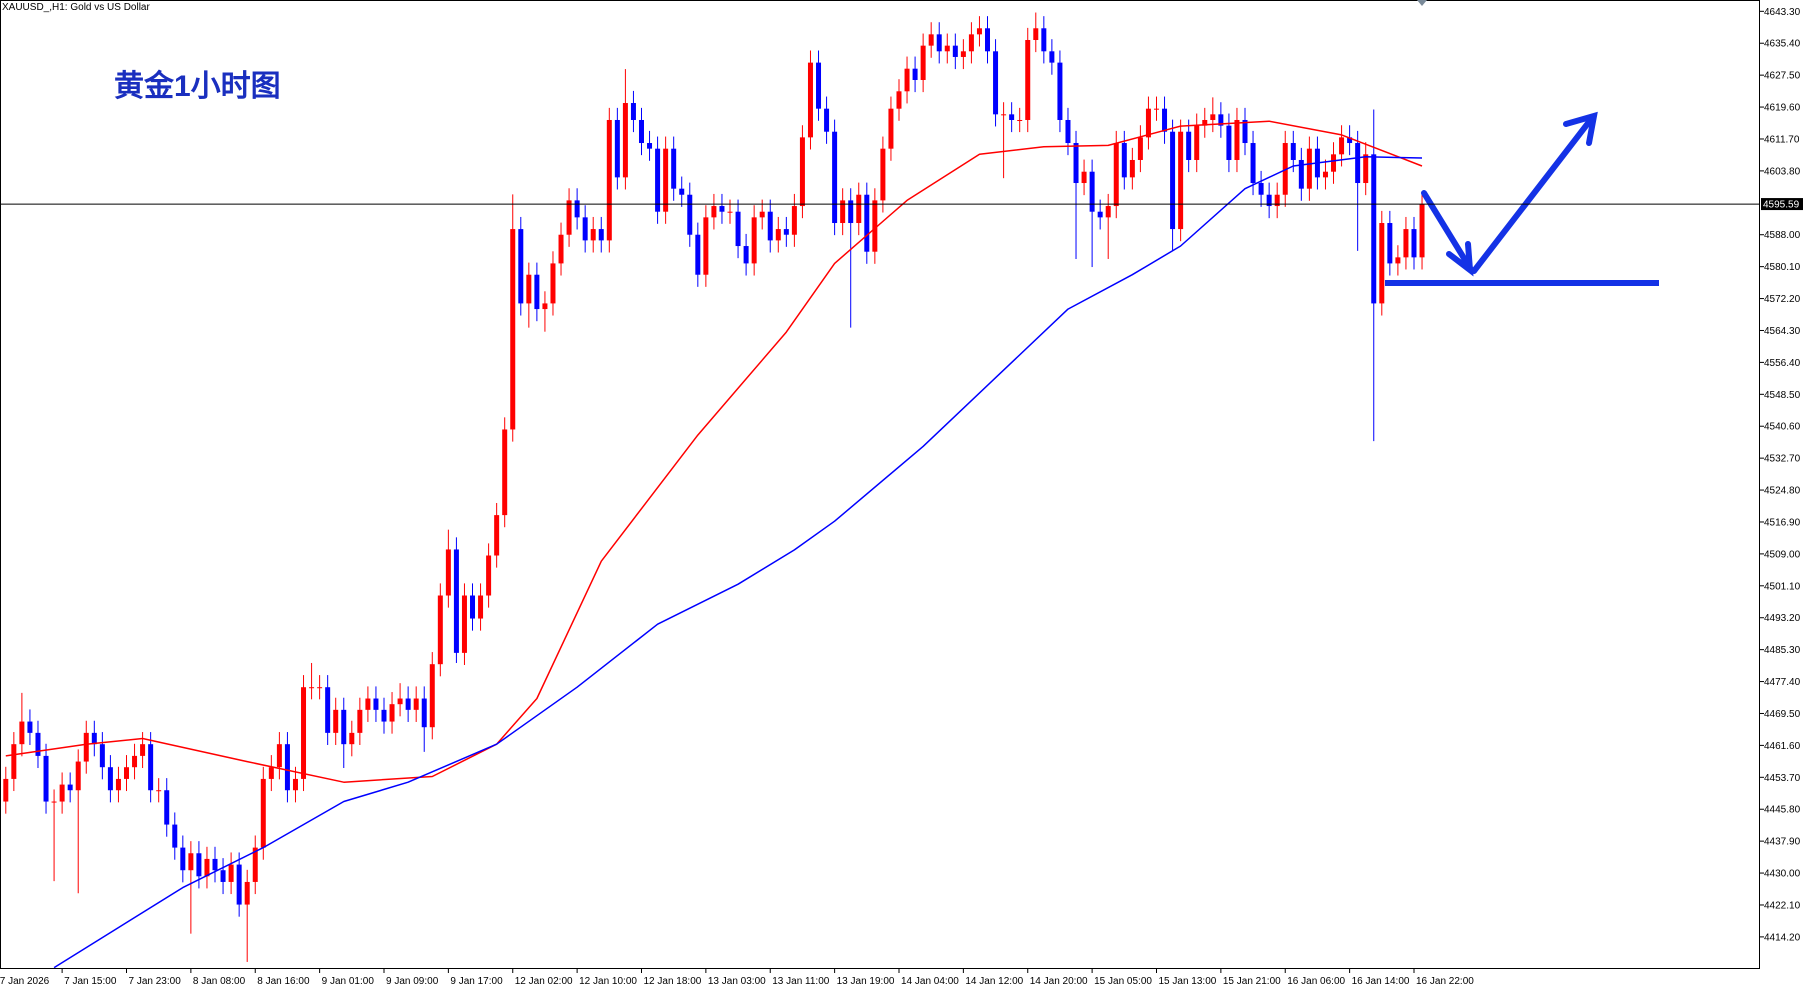 This screenshot has height=990, width=1803. I want to click on y-tick-label: 4532.70, so click(1782, 459).